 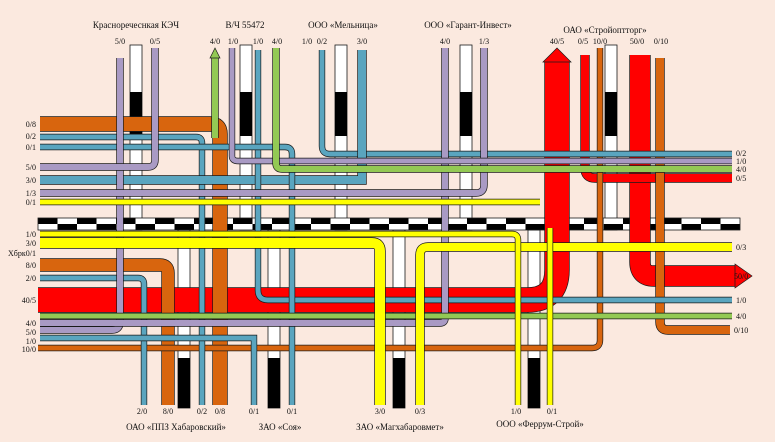 What do you see at coordinates (484, 41) in the screenshot?
I see `label-g-b: 1/3` at bounding box center [484, 41].